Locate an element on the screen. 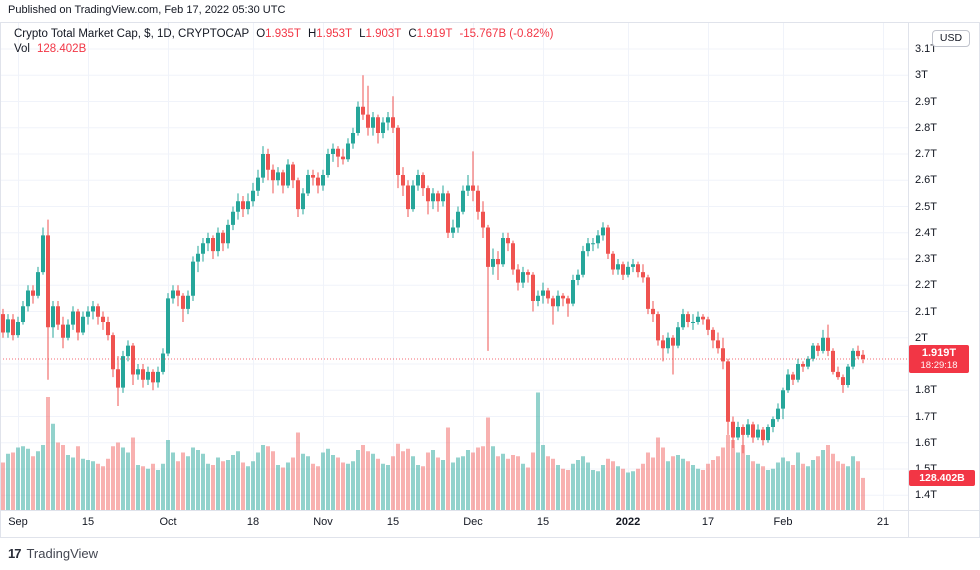  tradingview-link: 17 TradingView is located at coordinates (53, 553).